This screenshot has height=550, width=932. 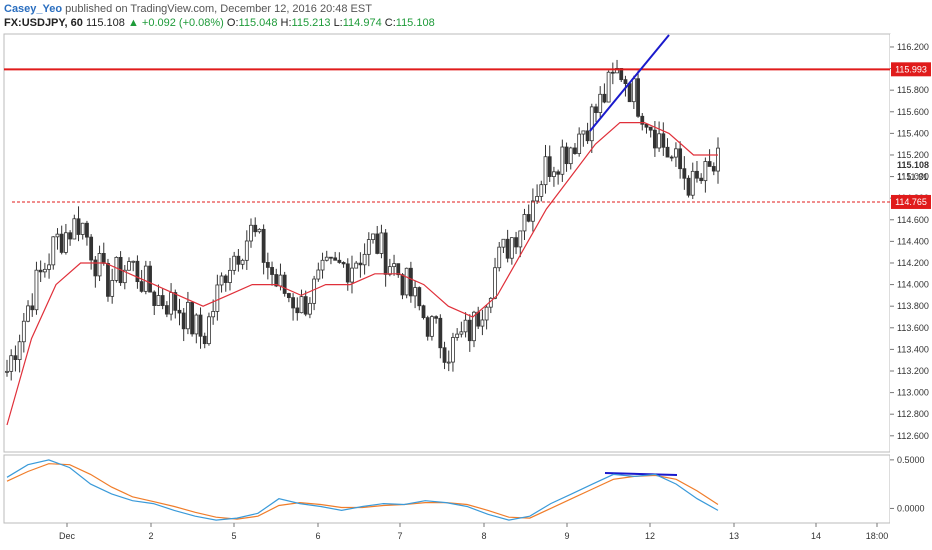 I want to click on price-tick-label: 114.600, so click(x=913, y=220).